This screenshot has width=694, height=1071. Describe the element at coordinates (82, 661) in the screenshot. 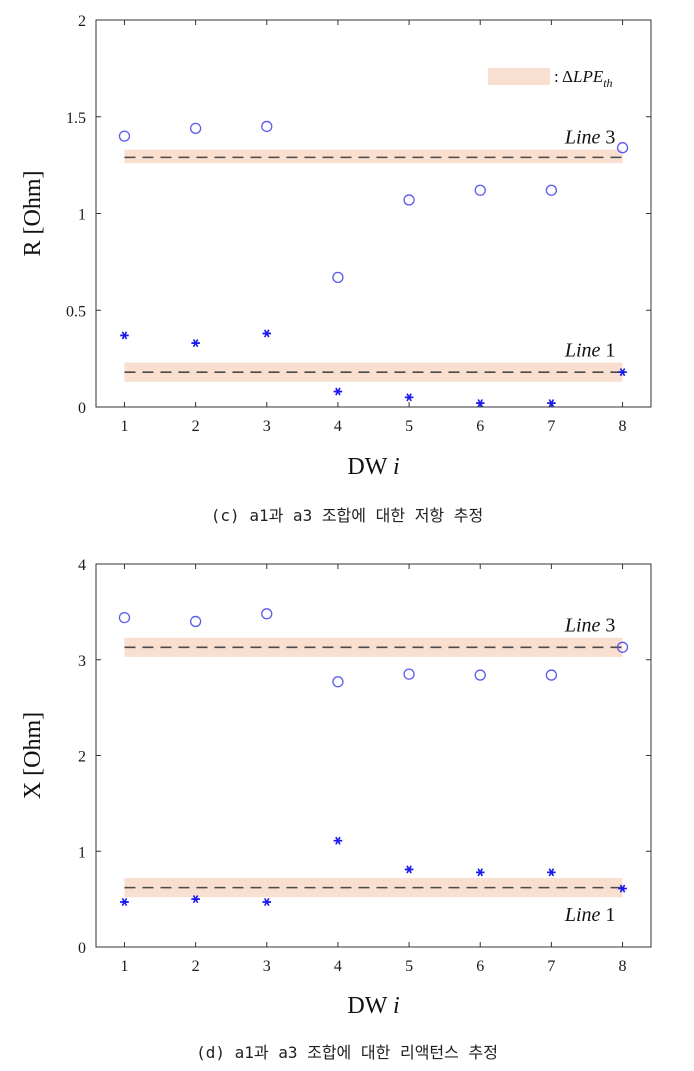

I see `y-tick-label: 3` at that location.